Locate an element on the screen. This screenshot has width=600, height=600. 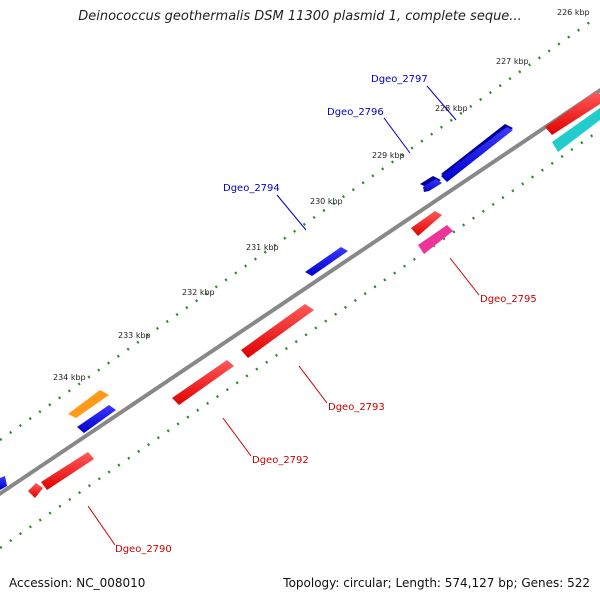
label-dgeo-2794: Dgeo_2794 is located at coordinates (251, 188).